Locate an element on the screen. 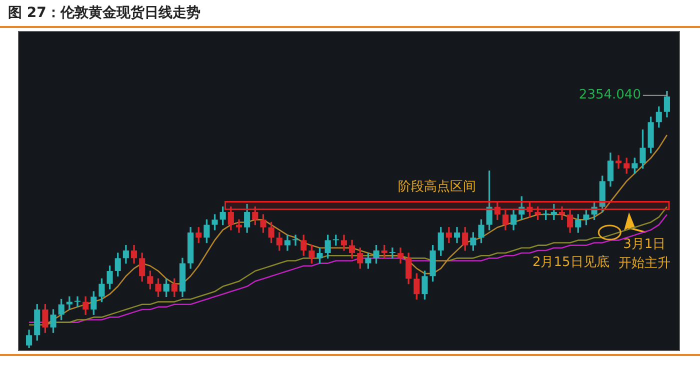  annotation: 2月15日见底 is located at coordinates (571, 262).